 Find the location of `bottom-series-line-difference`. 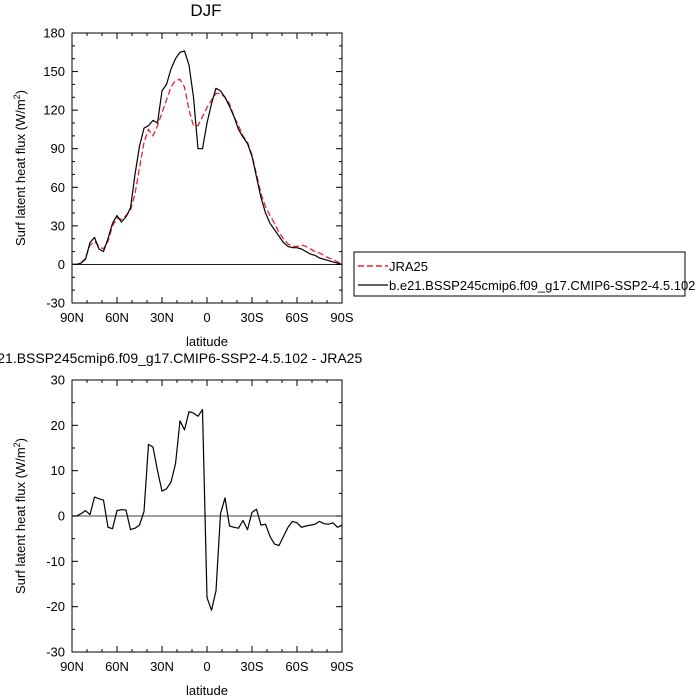

bottom-series-line-difference is located at coordinates (207, 509).